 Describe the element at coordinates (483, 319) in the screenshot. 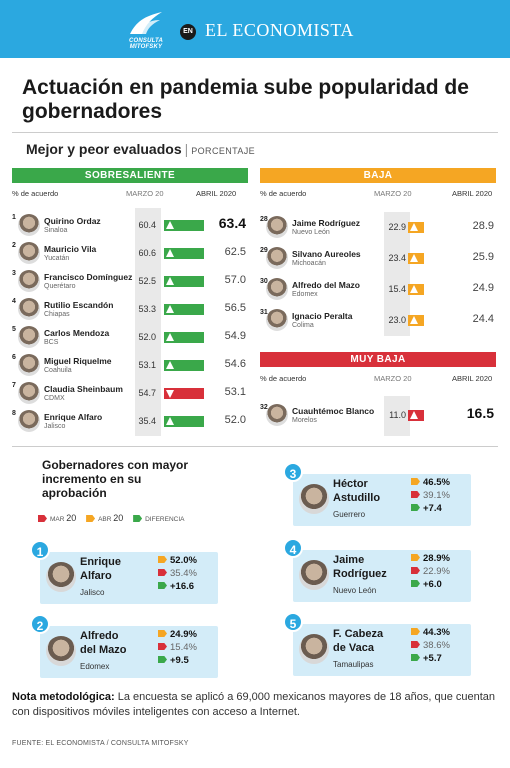

I see `april-value: 24.4` at that location.